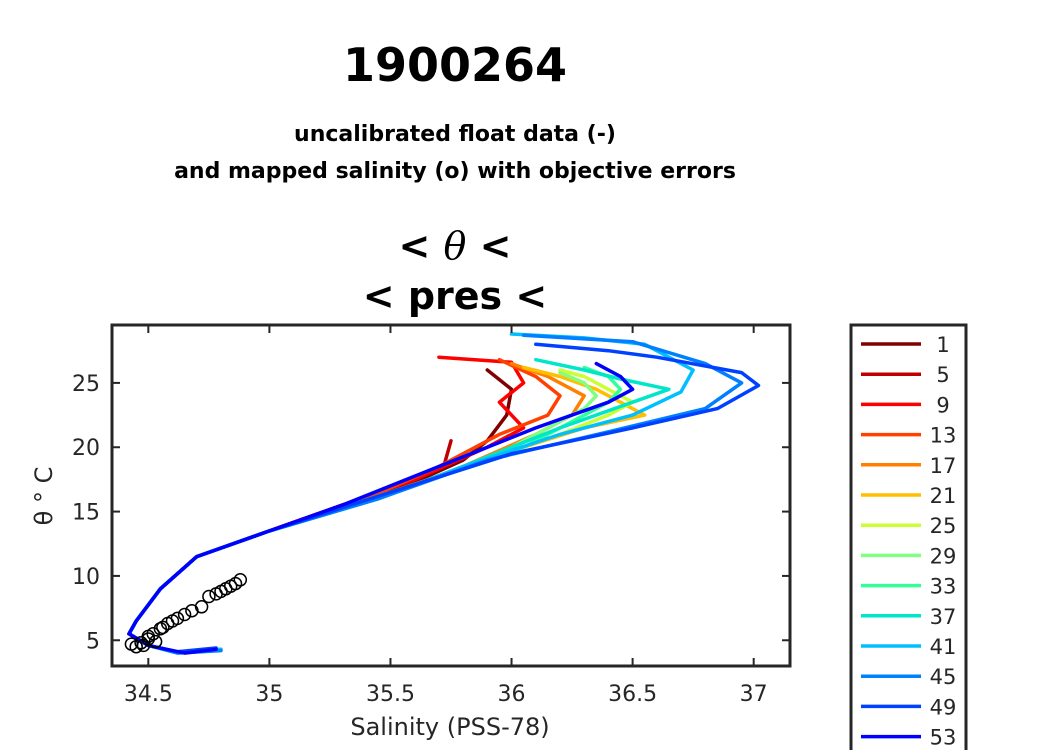 The image size is (1050, 750). What do you see at coordinates (943, 436) in the screenshot?
I see `legend-label-13: 13` at bounding box center [943, 436].